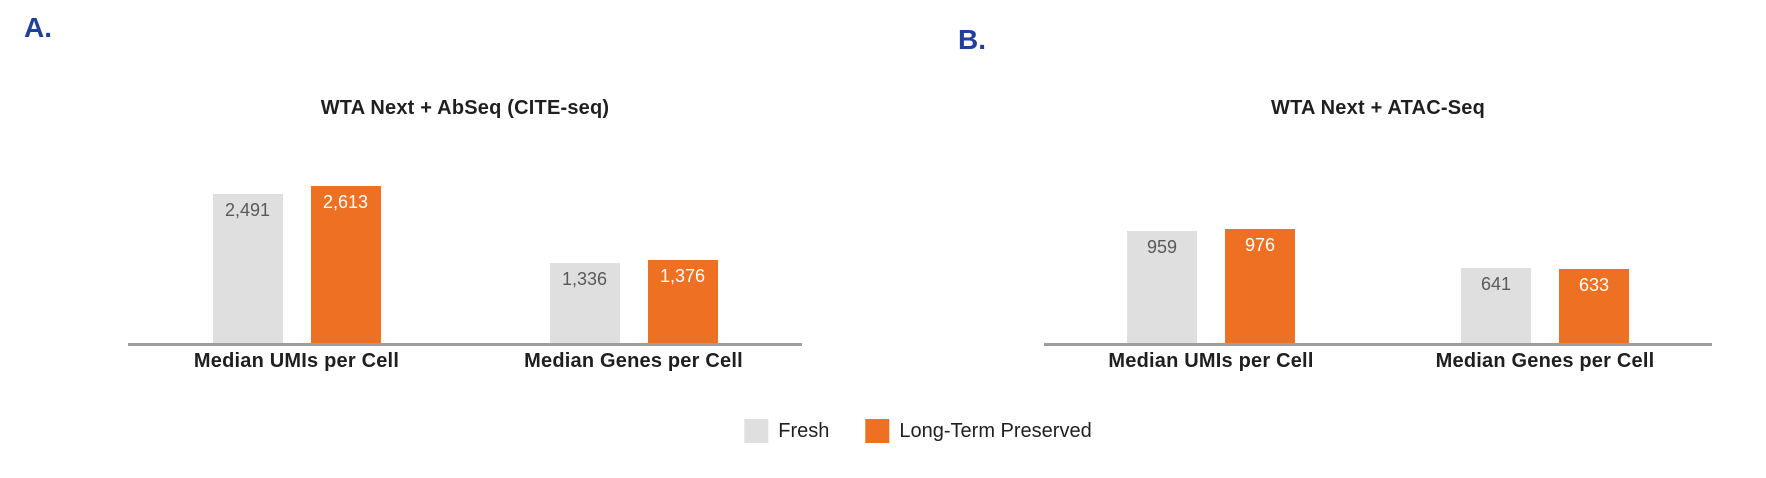 The image size is (1766, 478). What do you see at coordinates (1594, 306) in the screenshot?
I see `bar-long-term-preserved: 633` at bounding box center [1594, 306].